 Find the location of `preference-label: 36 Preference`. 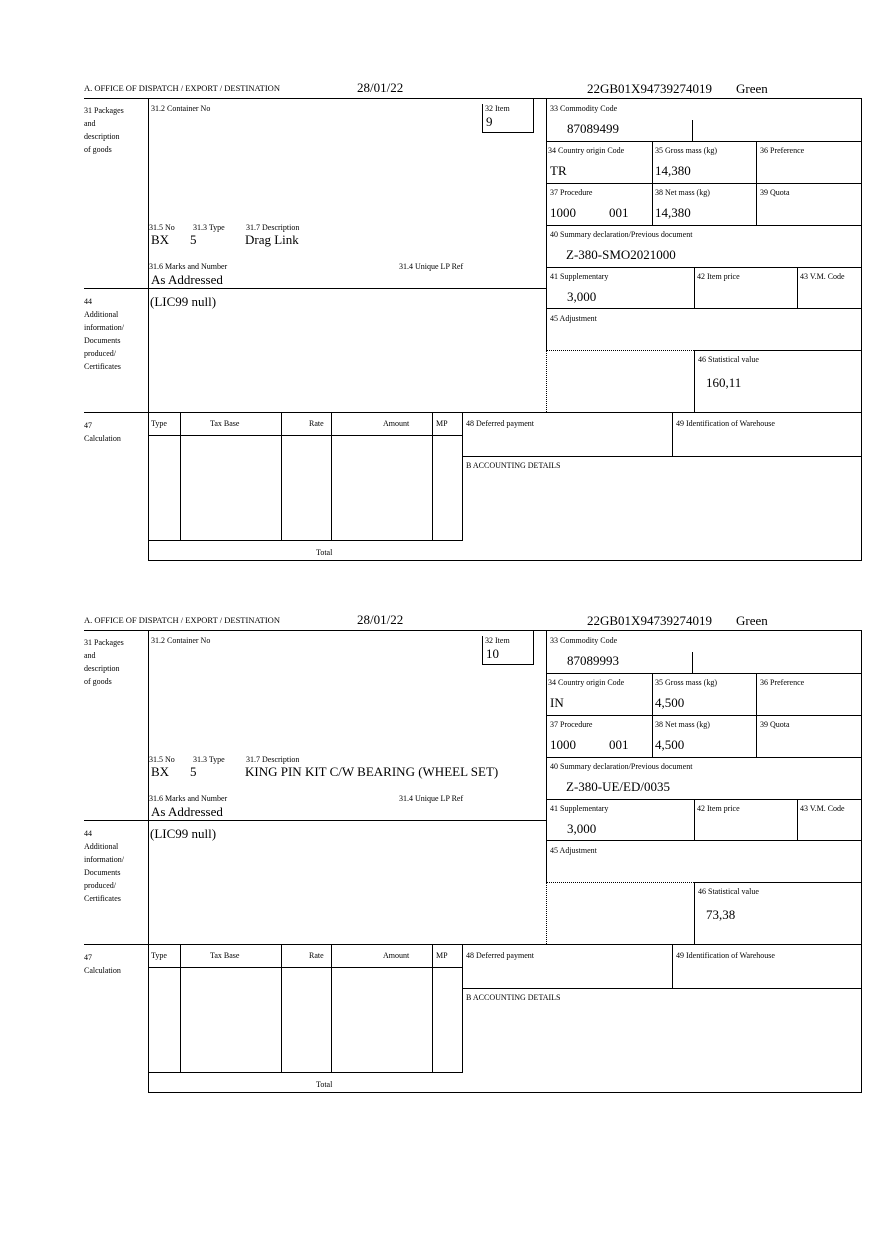

preference-label: 36 Preference is located at coordinates (782, 682).